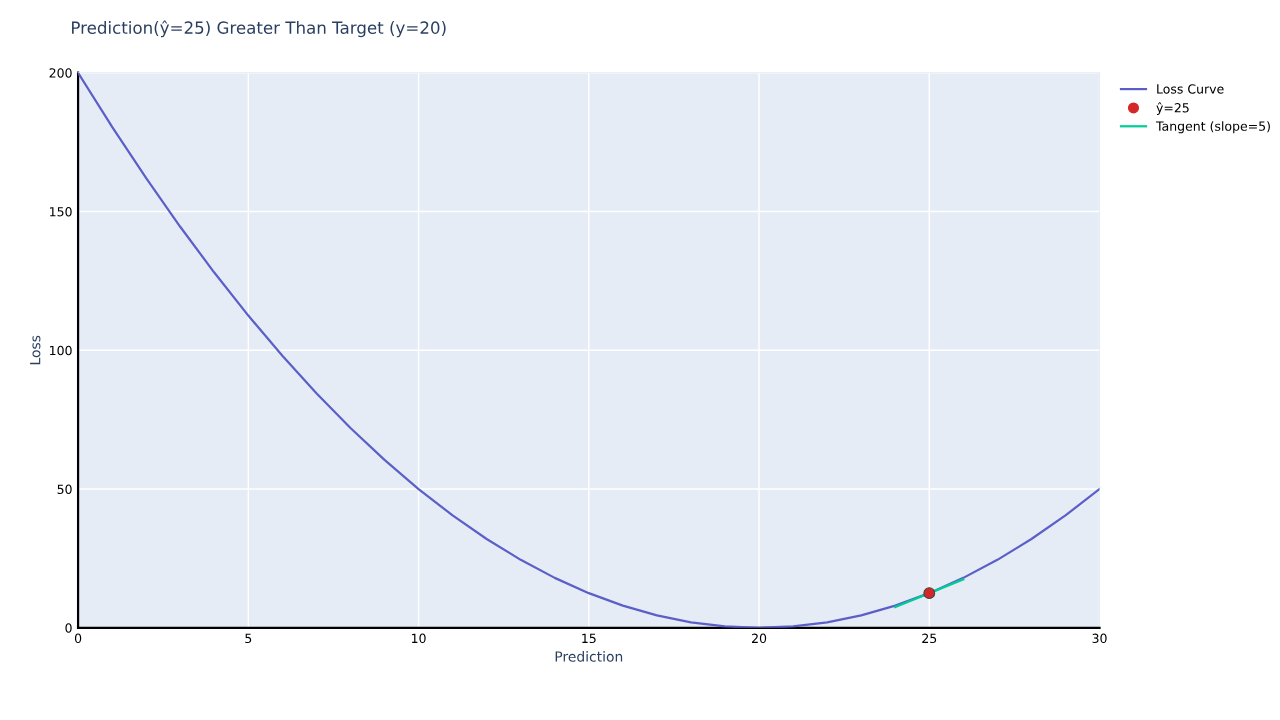 This screenshot has height=720, width=1280. What do you see at coordinates (1212, 127) in the screenshot?
I see `legend-label: Tangent (slope=5)` at bounding box center [1212, 127].